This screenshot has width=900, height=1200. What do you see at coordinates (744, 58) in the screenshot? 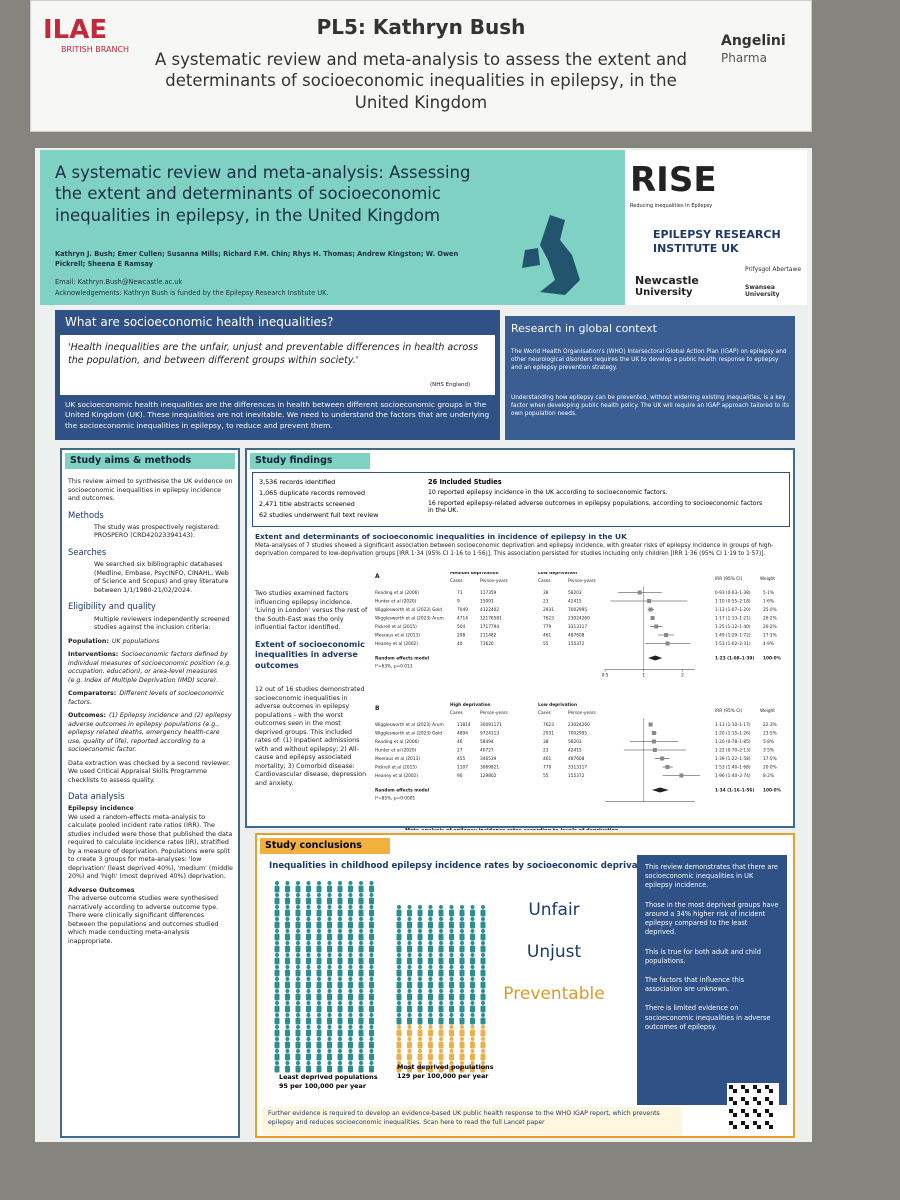
I see `sponsor-sub: Pharma` at bounding box center [744, 58].